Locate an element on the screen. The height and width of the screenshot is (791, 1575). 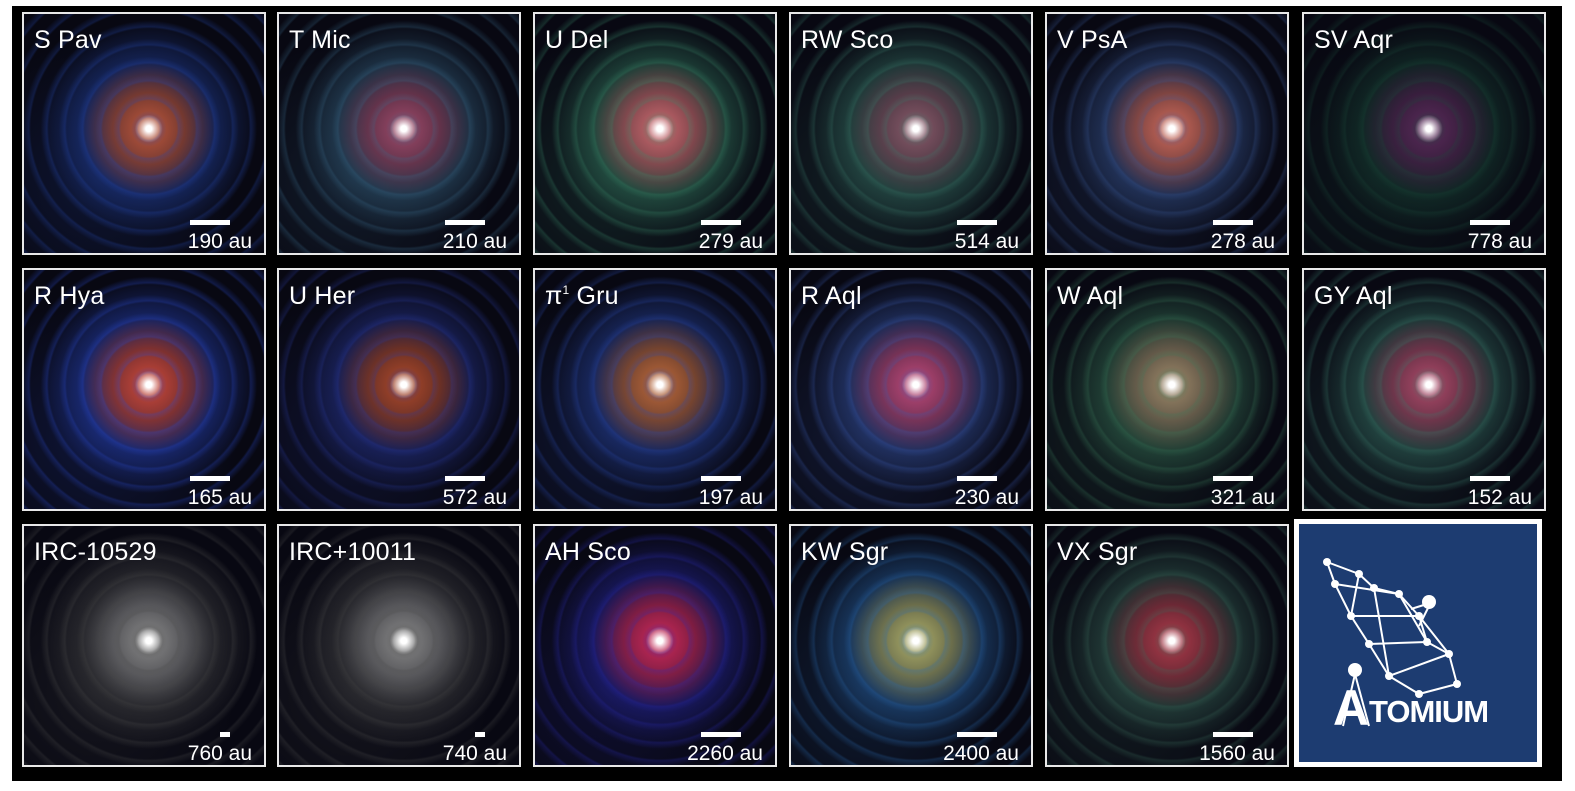
star-name-label: KW Sgr is located at coordinates (845, 552).